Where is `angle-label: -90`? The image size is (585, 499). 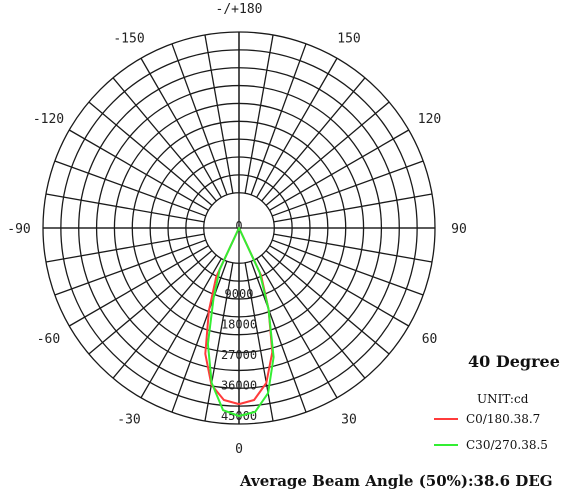
angle-label: -90 is located at coordinates (18, 229).